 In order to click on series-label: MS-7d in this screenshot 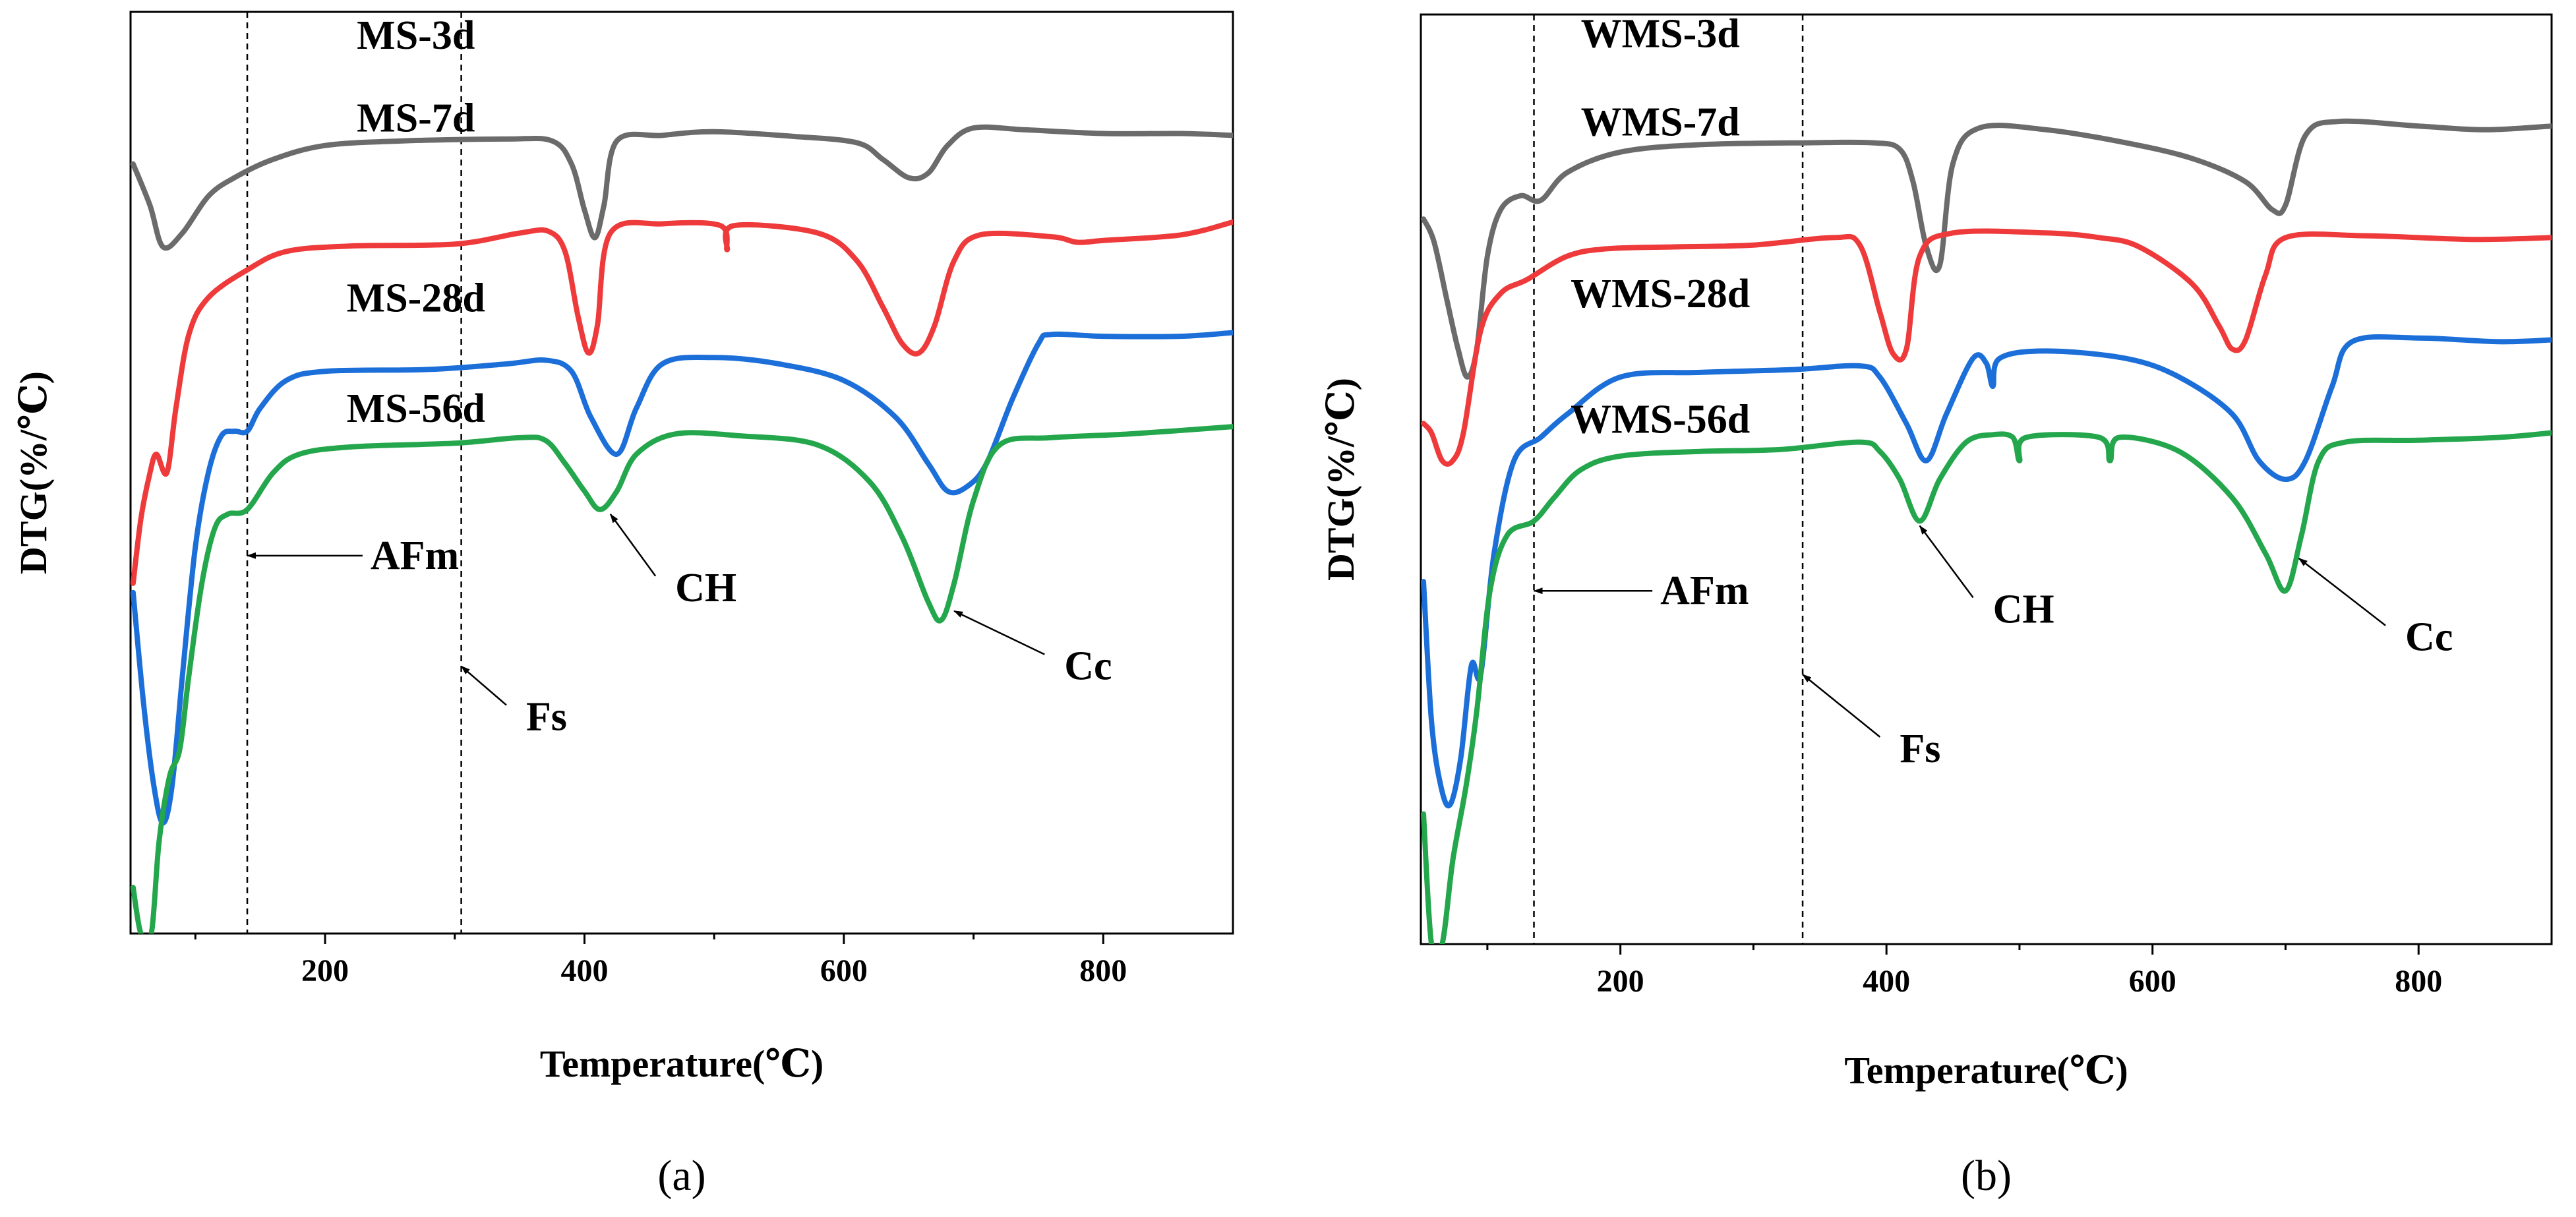, I will do `click(416, 119)`.